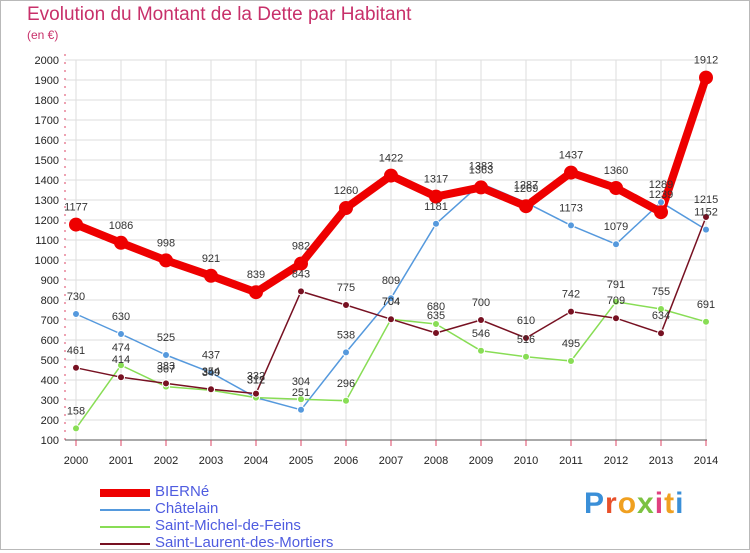 Image resolution: width=750 pixels, height=553 pixels. Describe the element at coordinates (166, 370) in the screenshot. I see `data-label-2-2: 367` at that location.